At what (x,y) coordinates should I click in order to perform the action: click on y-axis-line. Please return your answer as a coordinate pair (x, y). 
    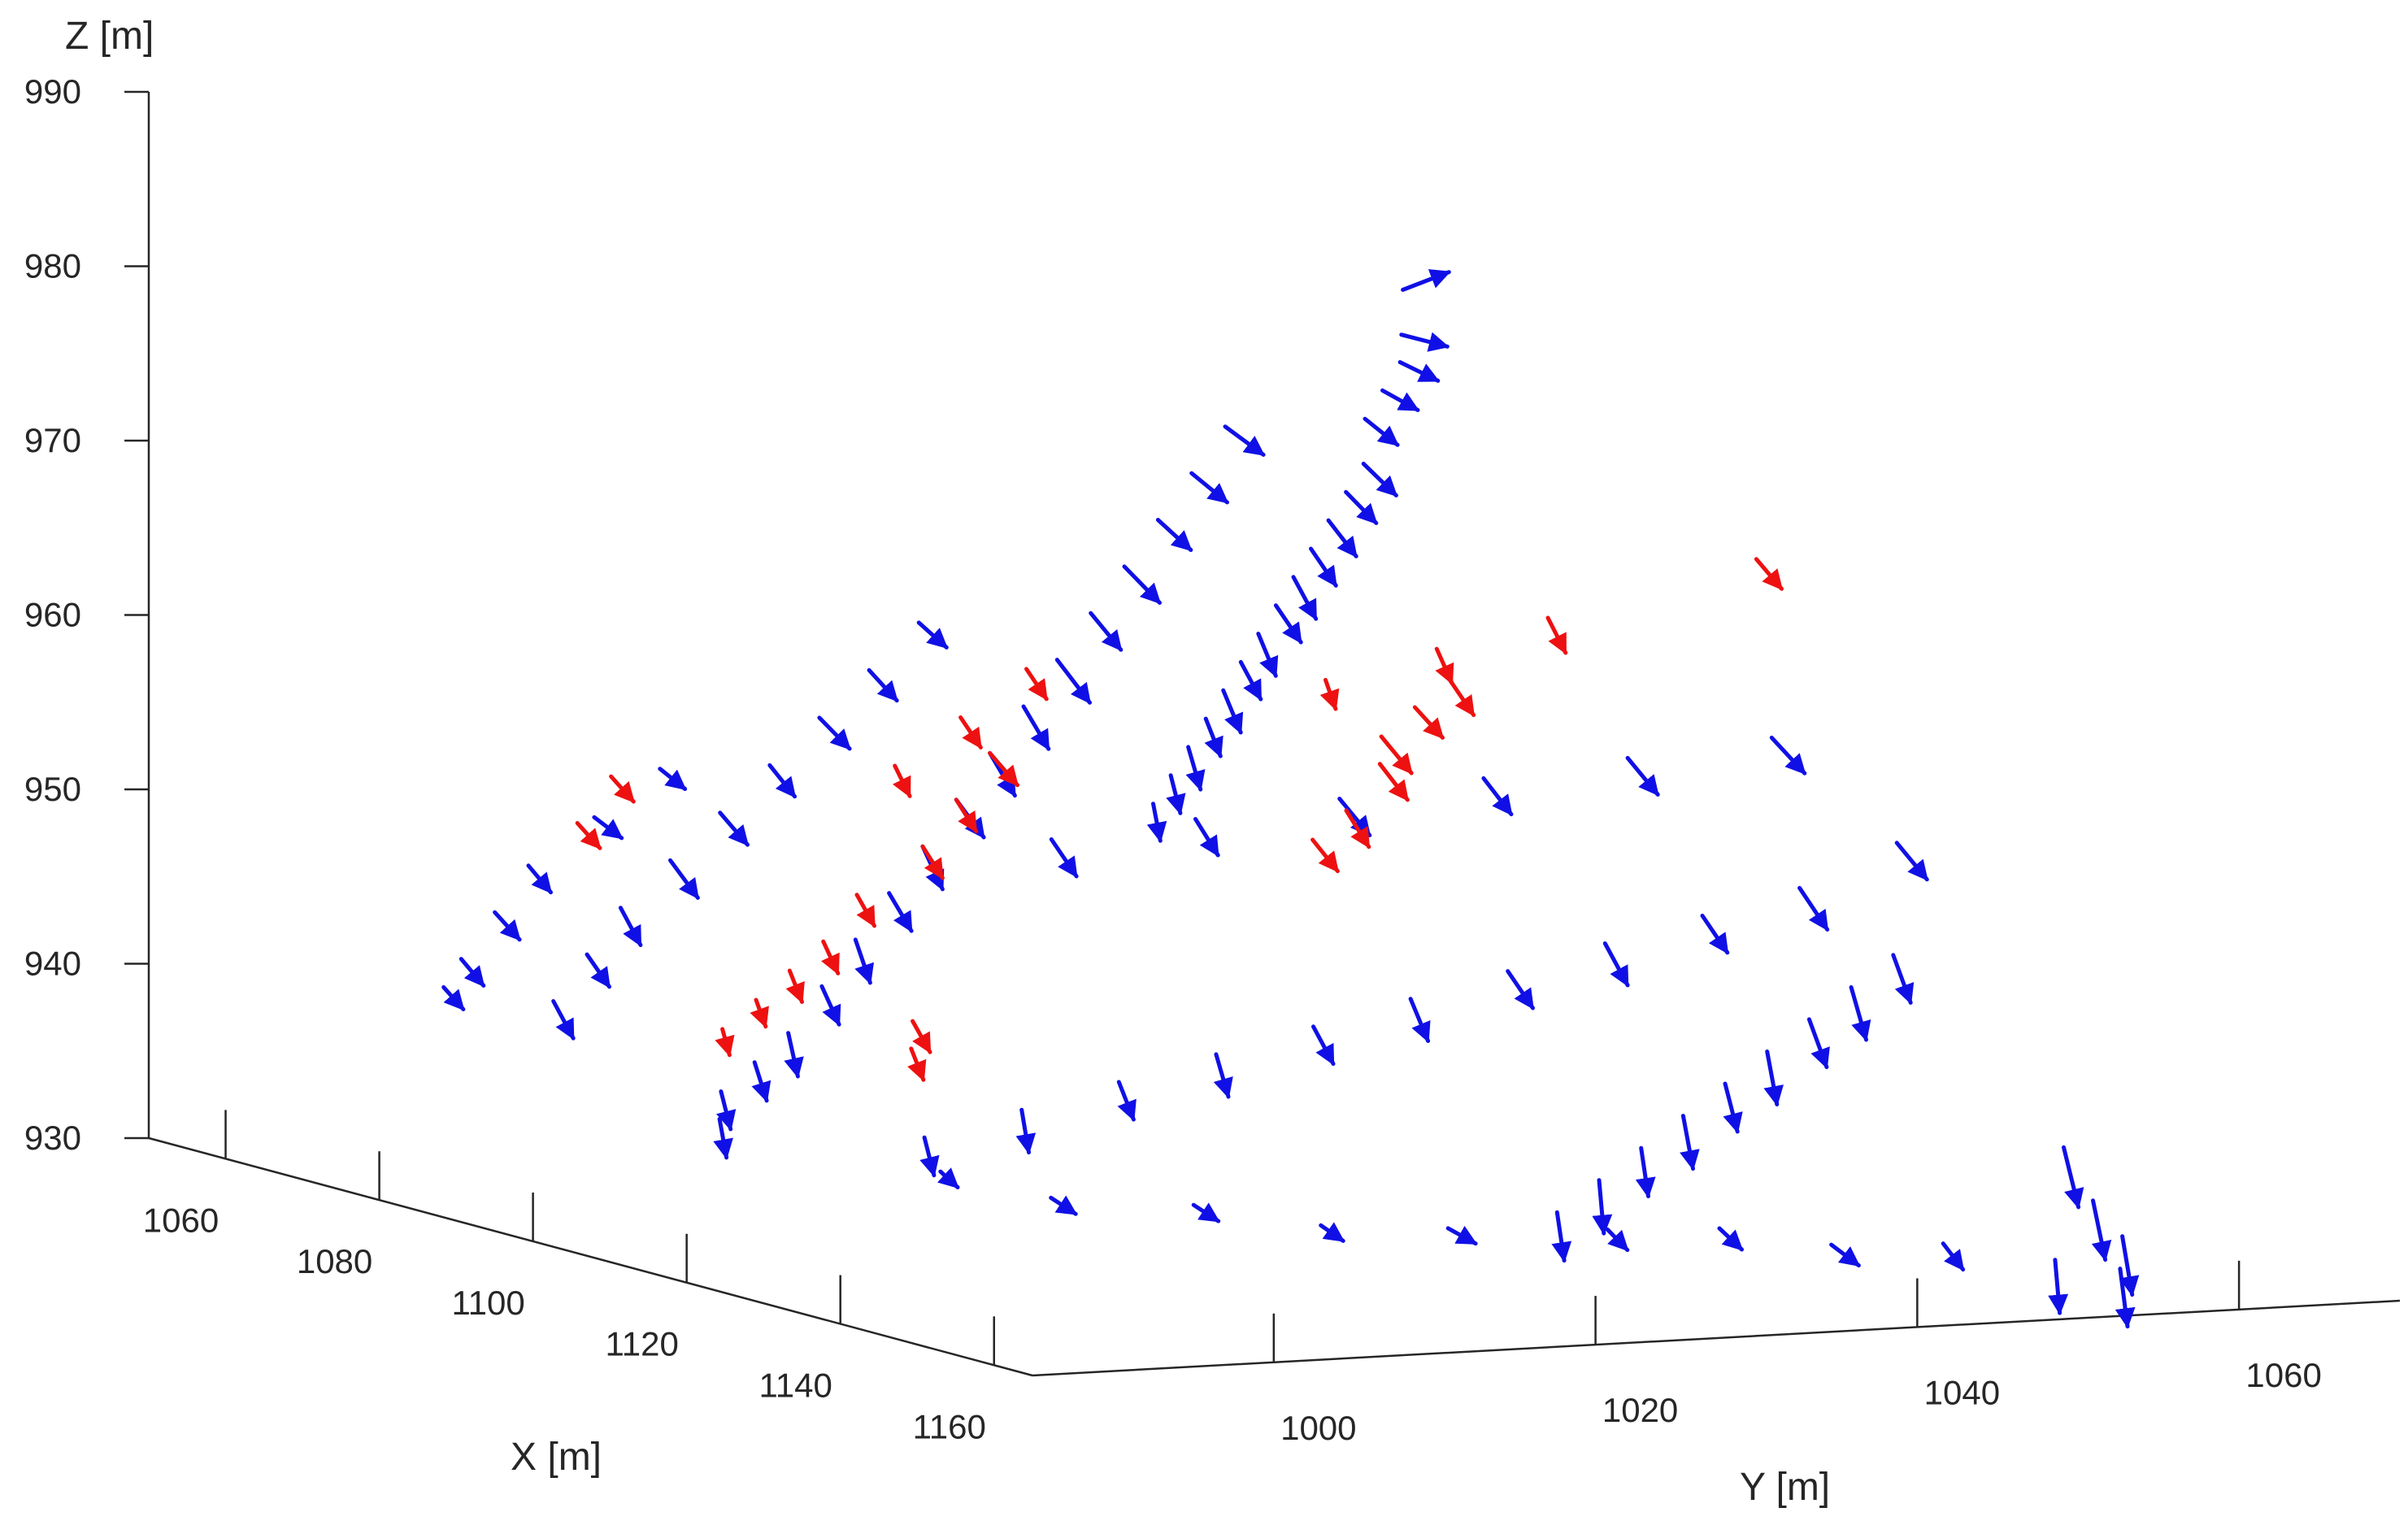
    Looking at the image, I should click on (1717, 1338).